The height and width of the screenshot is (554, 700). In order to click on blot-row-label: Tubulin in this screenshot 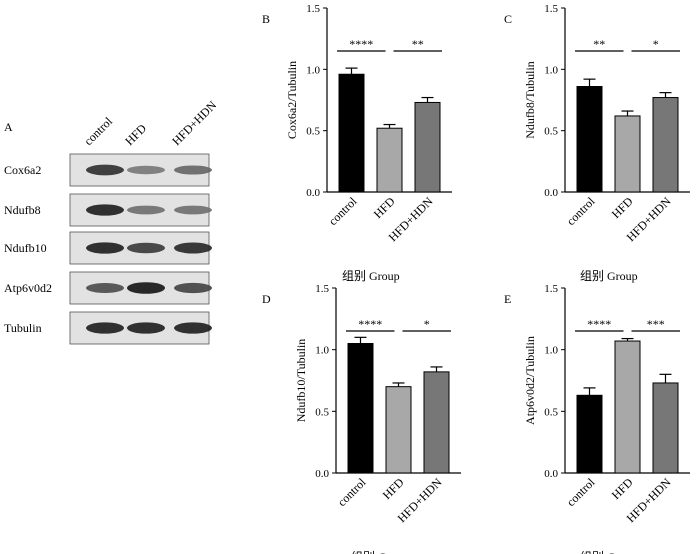, I will do `click(23, 328)`.